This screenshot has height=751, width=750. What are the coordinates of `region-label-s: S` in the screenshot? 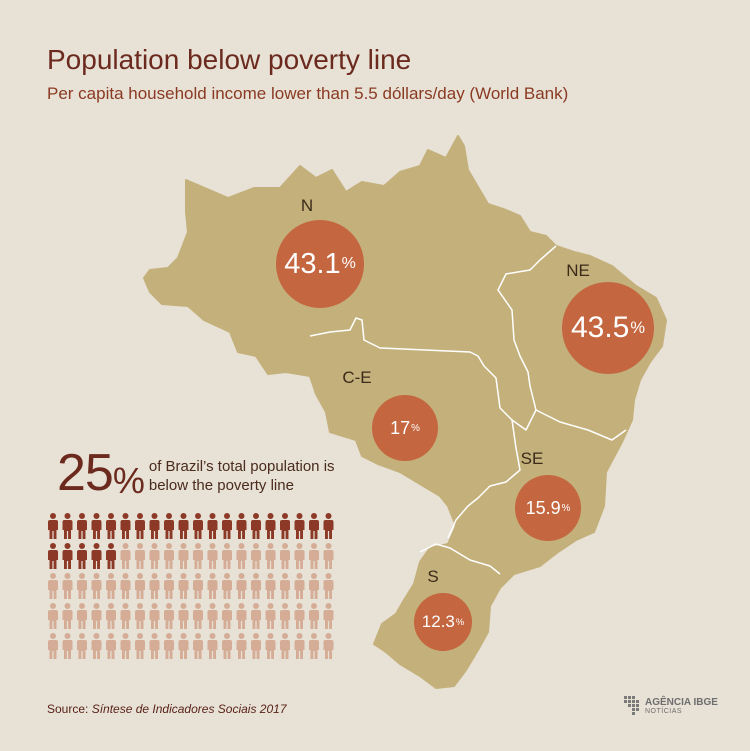 It's located at (433, 576).